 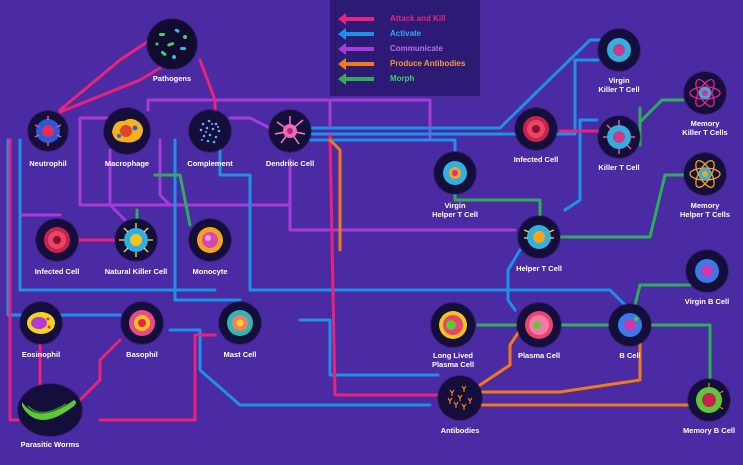 I want to click on basophil-label: Basophil, so click(x=142, y=354).